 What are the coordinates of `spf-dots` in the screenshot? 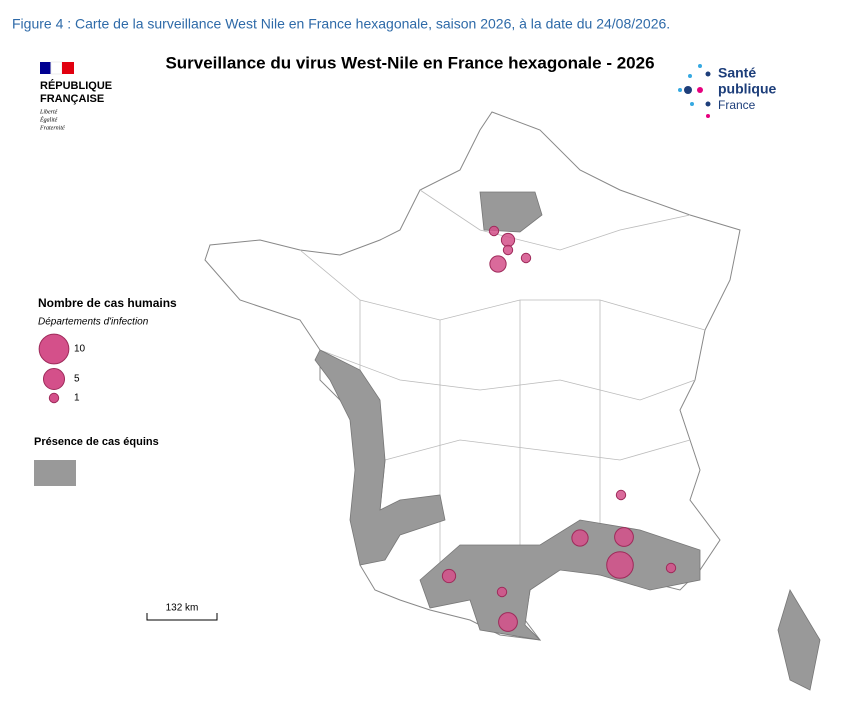 It's located at (694, 91).